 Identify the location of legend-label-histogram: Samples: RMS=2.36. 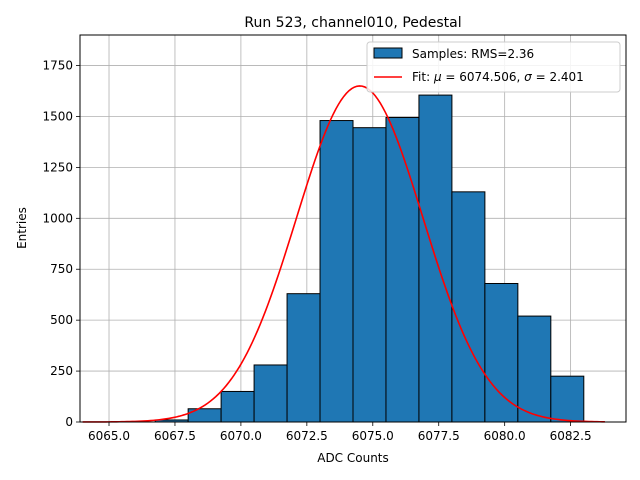
(473, 54).